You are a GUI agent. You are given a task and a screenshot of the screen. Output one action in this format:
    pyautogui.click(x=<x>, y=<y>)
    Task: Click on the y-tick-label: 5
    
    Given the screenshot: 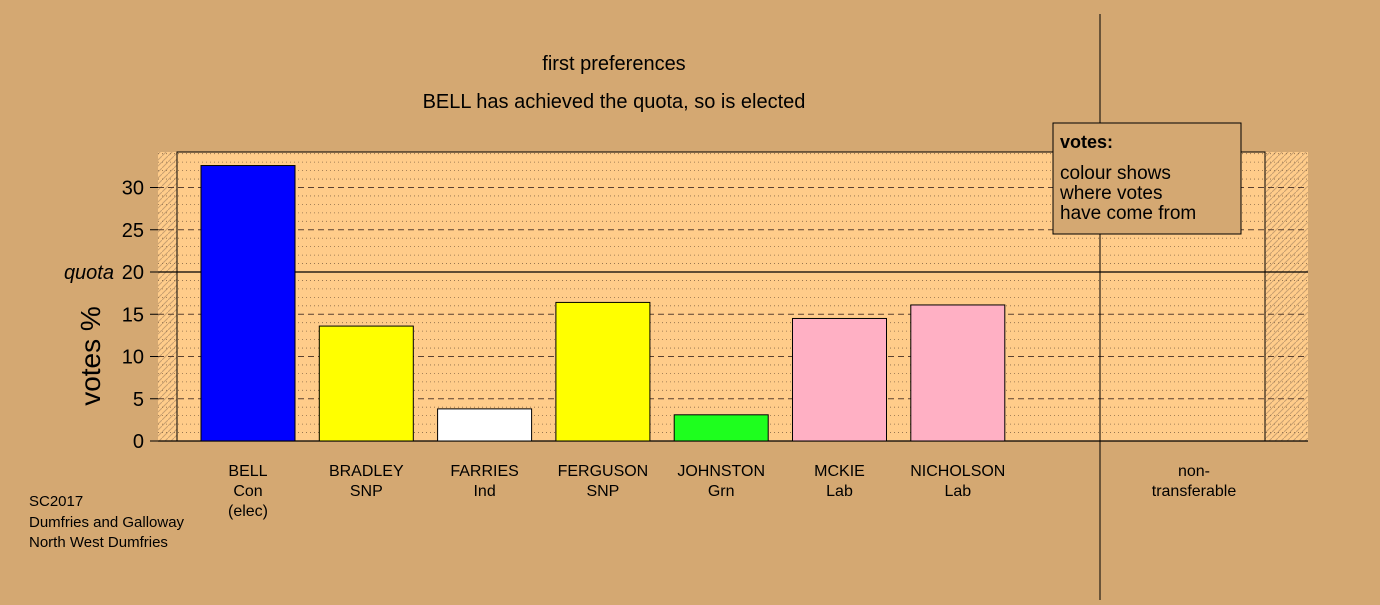 What is the action you would take?
    pyautogui.click(x=138, y=400)
    